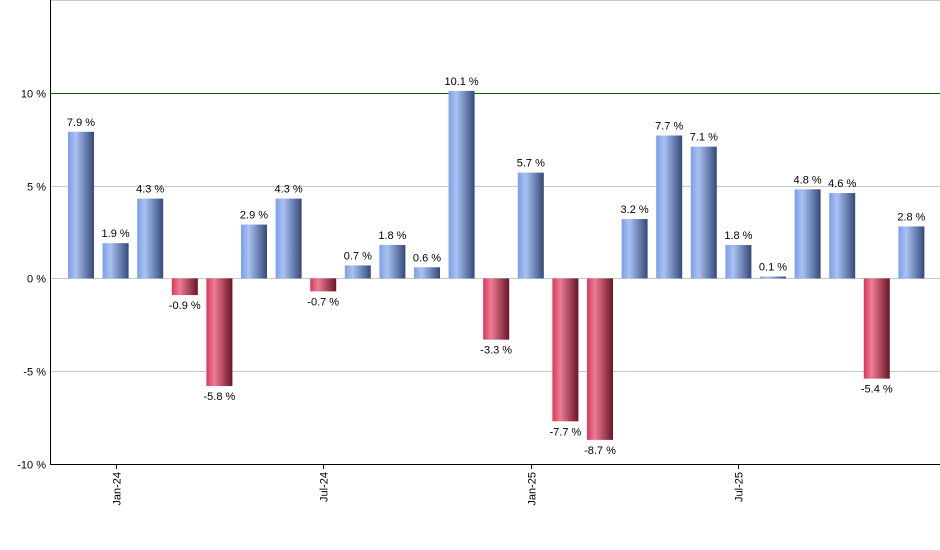 This screenshot has height=550, width=940. Describe the element at coordinates (33, 95) in the screenshot. I see `y-tick-label: 10 %` at that location.